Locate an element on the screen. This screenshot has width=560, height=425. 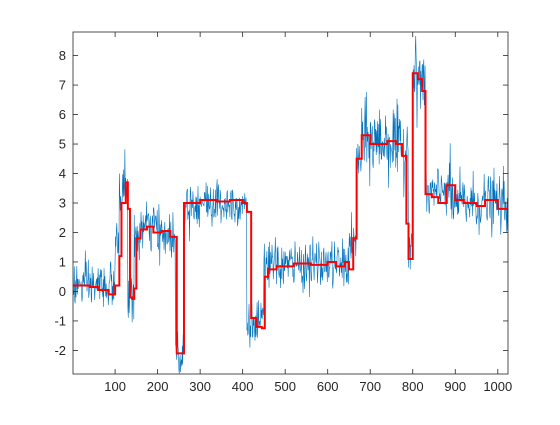
x-tick-label: 1000 is located at coordinates (497, 386).